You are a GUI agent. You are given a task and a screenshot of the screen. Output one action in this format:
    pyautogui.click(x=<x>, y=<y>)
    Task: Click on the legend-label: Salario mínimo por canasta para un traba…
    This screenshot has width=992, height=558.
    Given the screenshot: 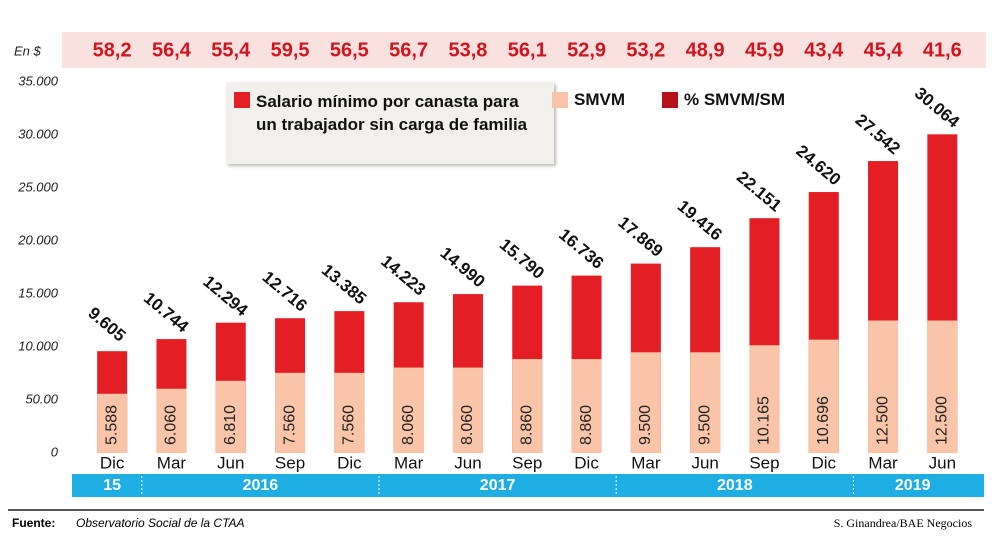 What is the action you would take?
    pyautogui.click(x=392, y=113)
    